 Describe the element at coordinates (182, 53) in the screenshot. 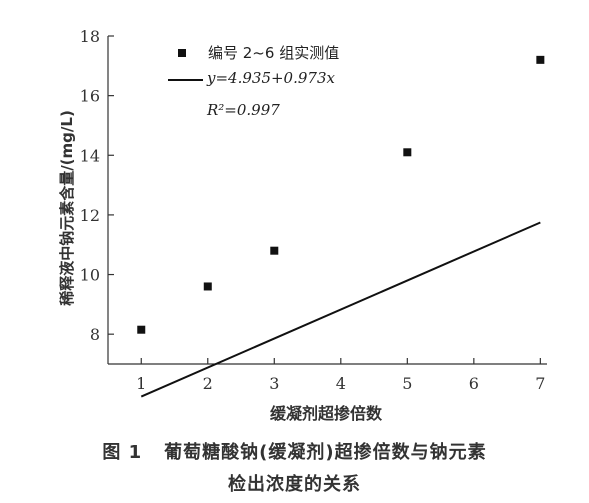

I see `legend-marker-square` at that location.